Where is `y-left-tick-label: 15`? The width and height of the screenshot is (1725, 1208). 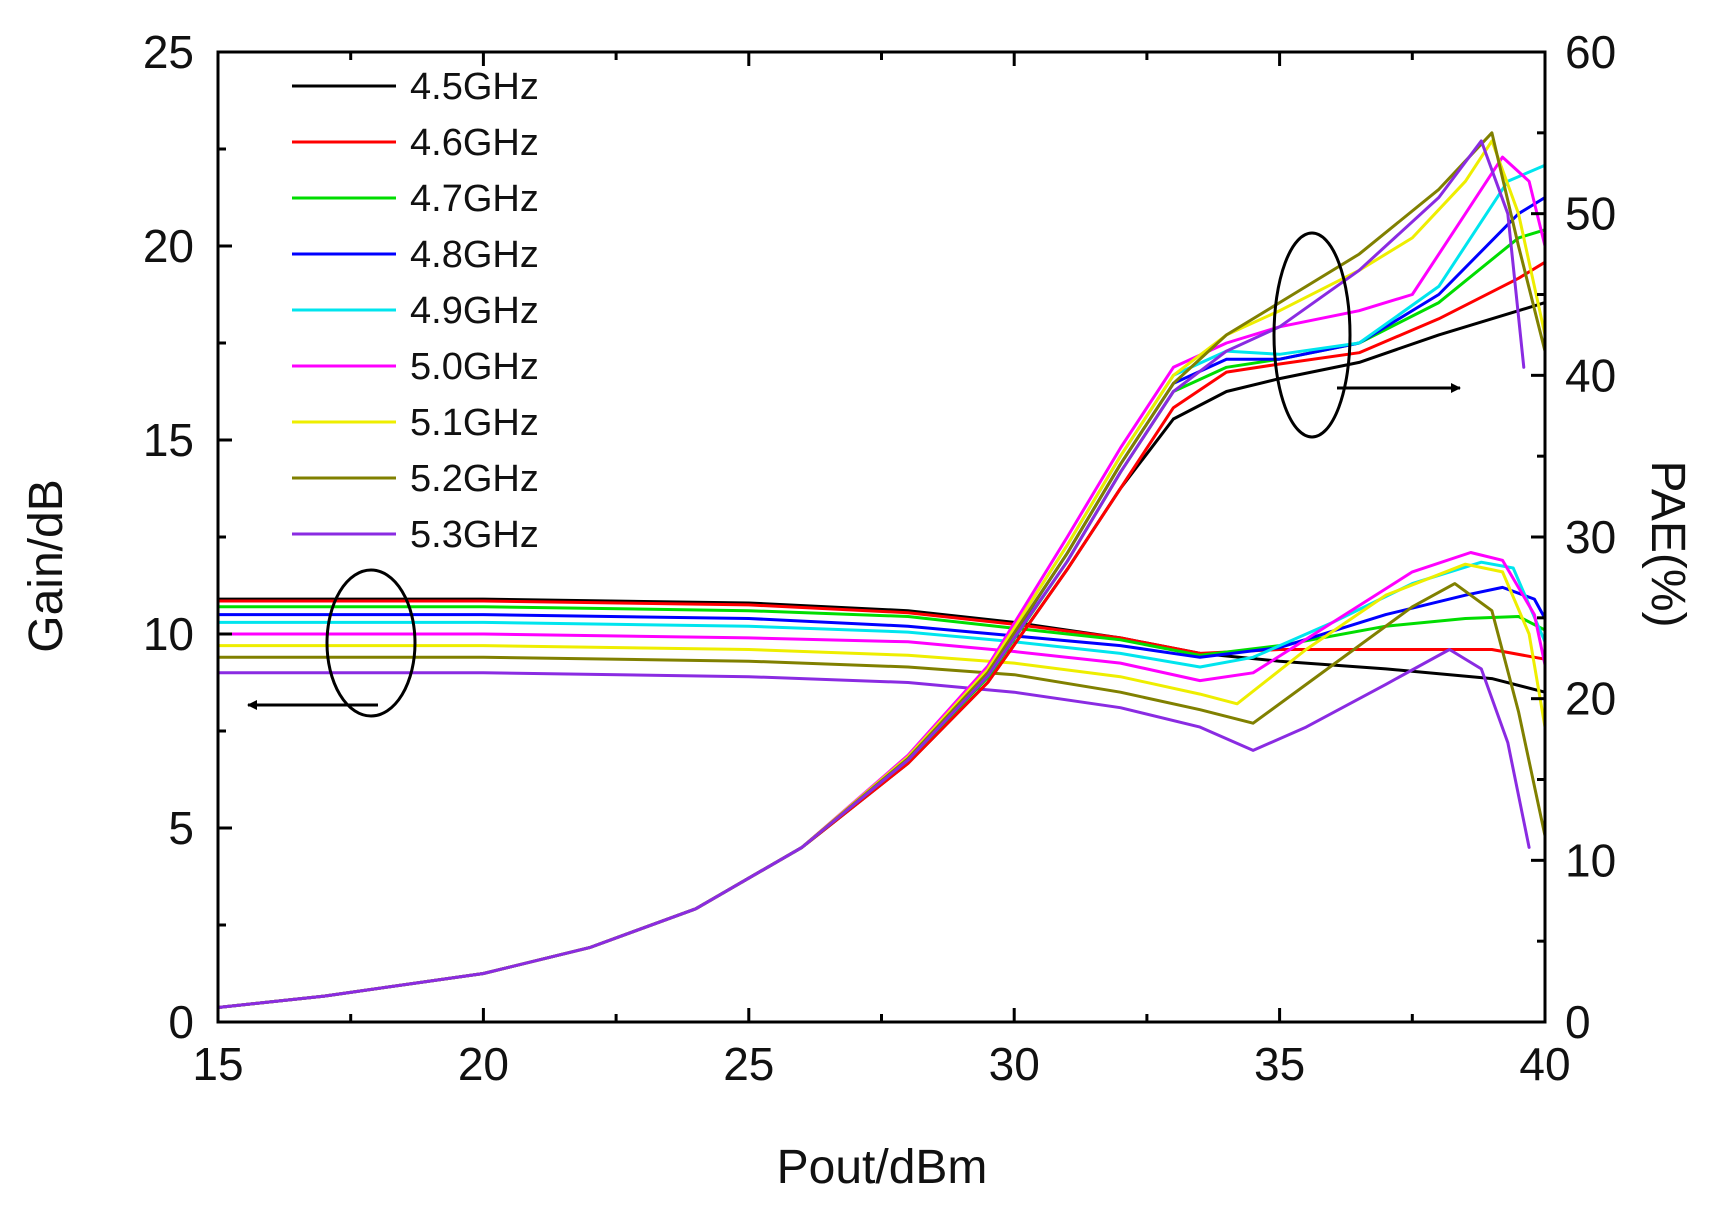
y-left-tick-label: 15 is located at coordinates (168, 440).